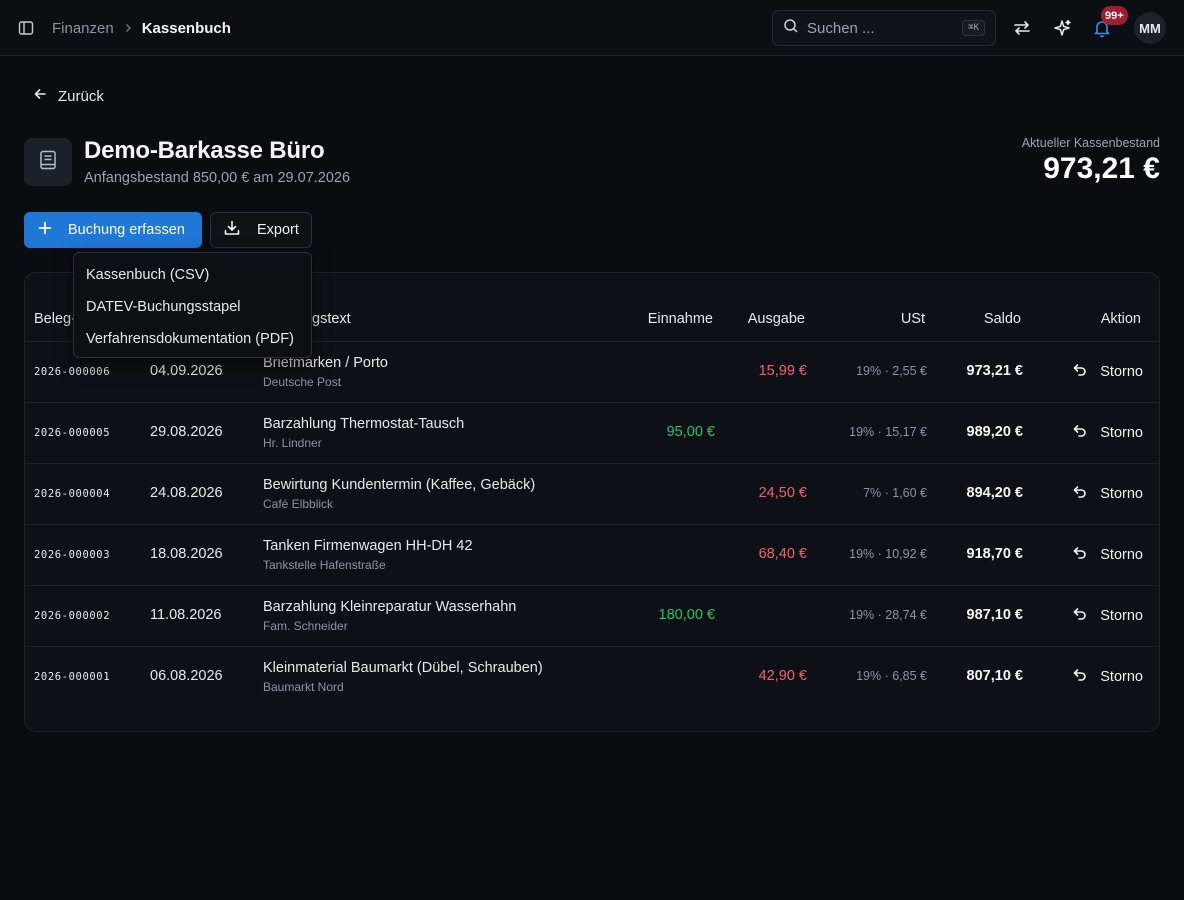 The image size is (1184, 900). Describe the element at coordinates (204, 150) in the screenshot. I see `page-title: Demo-Barkasse Büro` at that location.